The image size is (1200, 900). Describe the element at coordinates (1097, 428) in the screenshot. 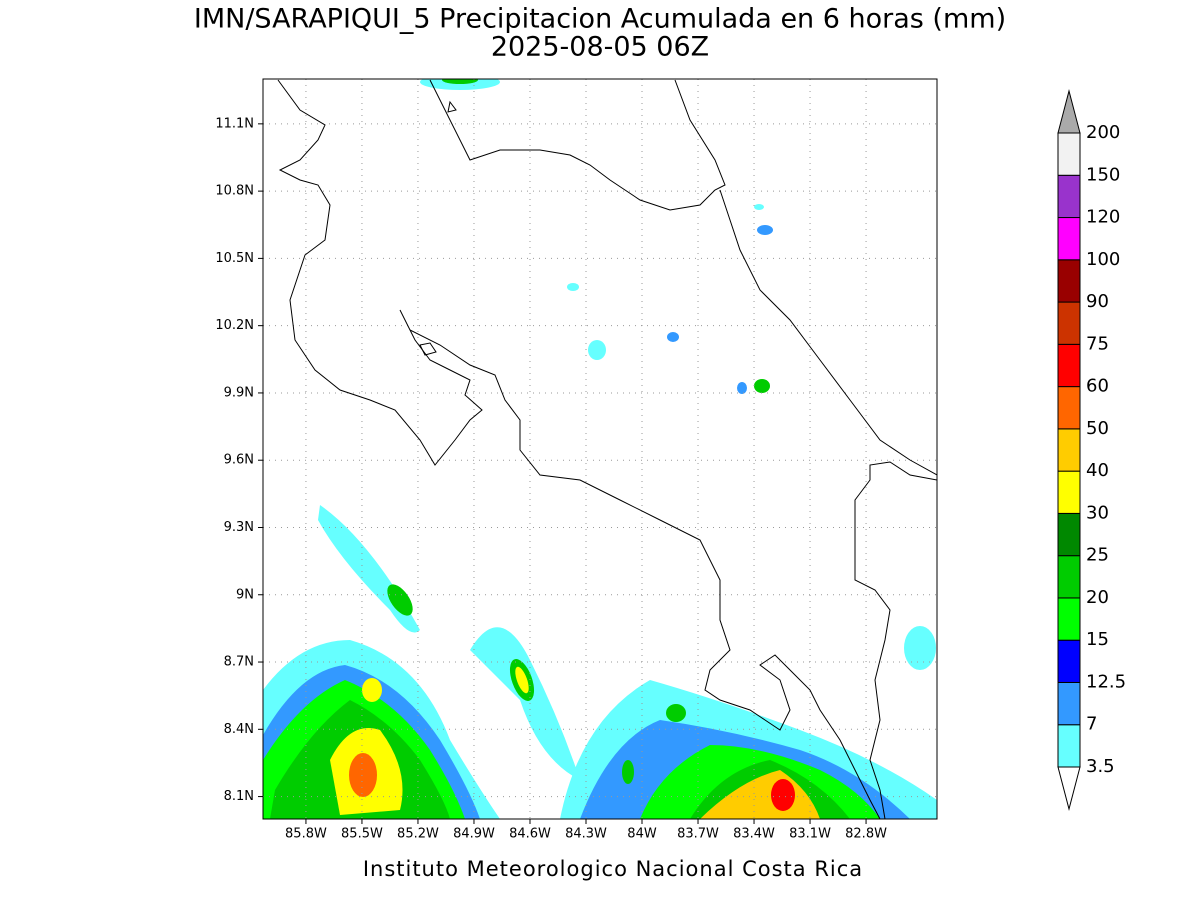

I see `colorbar-label: 50` at that location.